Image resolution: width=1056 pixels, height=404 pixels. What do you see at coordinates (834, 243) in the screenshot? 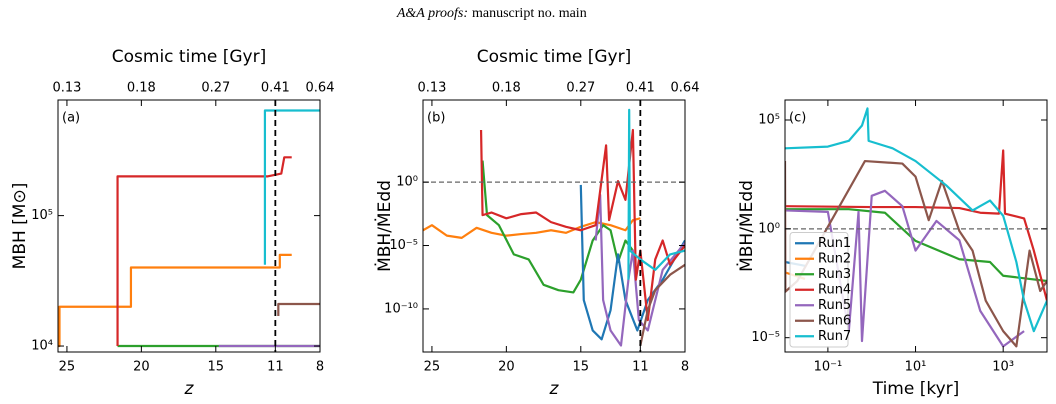
I see `legend-label: Run1` at bounding box center [834, 243].